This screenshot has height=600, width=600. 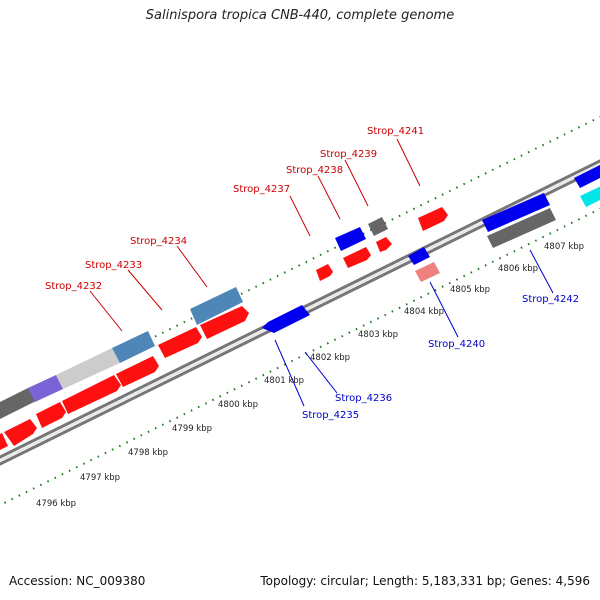 I want to click on gene-label-strop_4238: Strop_4238, so click(x=314, y=170).